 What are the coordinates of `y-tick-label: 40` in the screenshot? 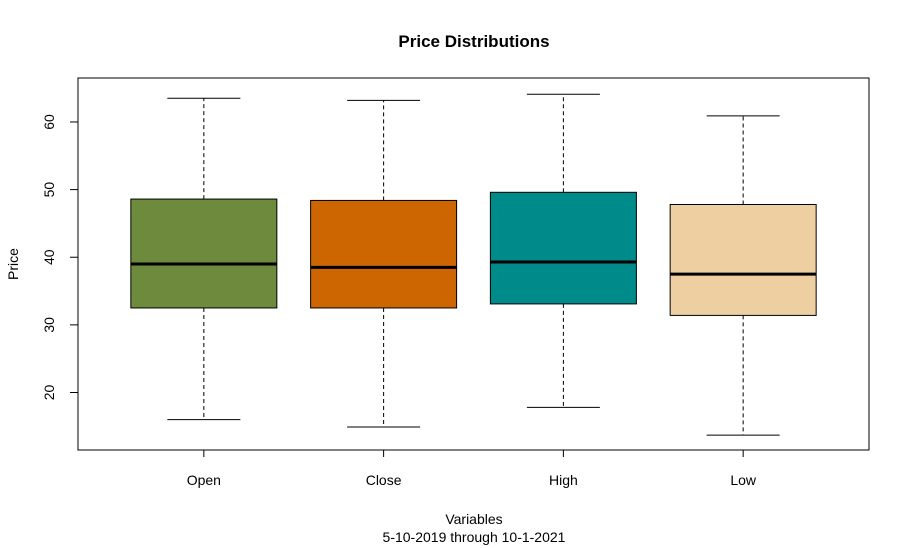 It's located at (49, 257).